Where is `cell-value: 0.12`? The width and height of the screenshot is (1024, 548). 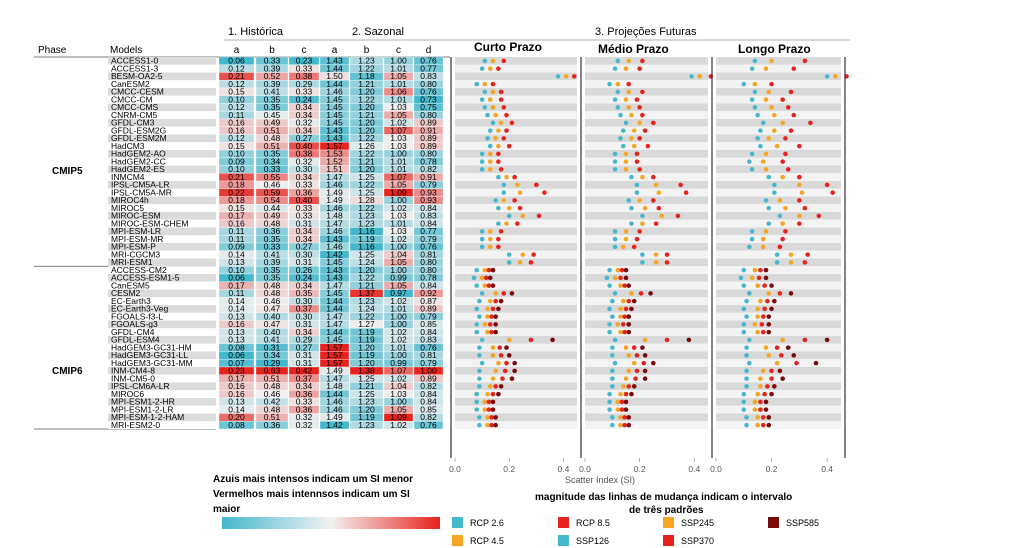
cell-value: 0.12 is located at coordinates (236, 138).